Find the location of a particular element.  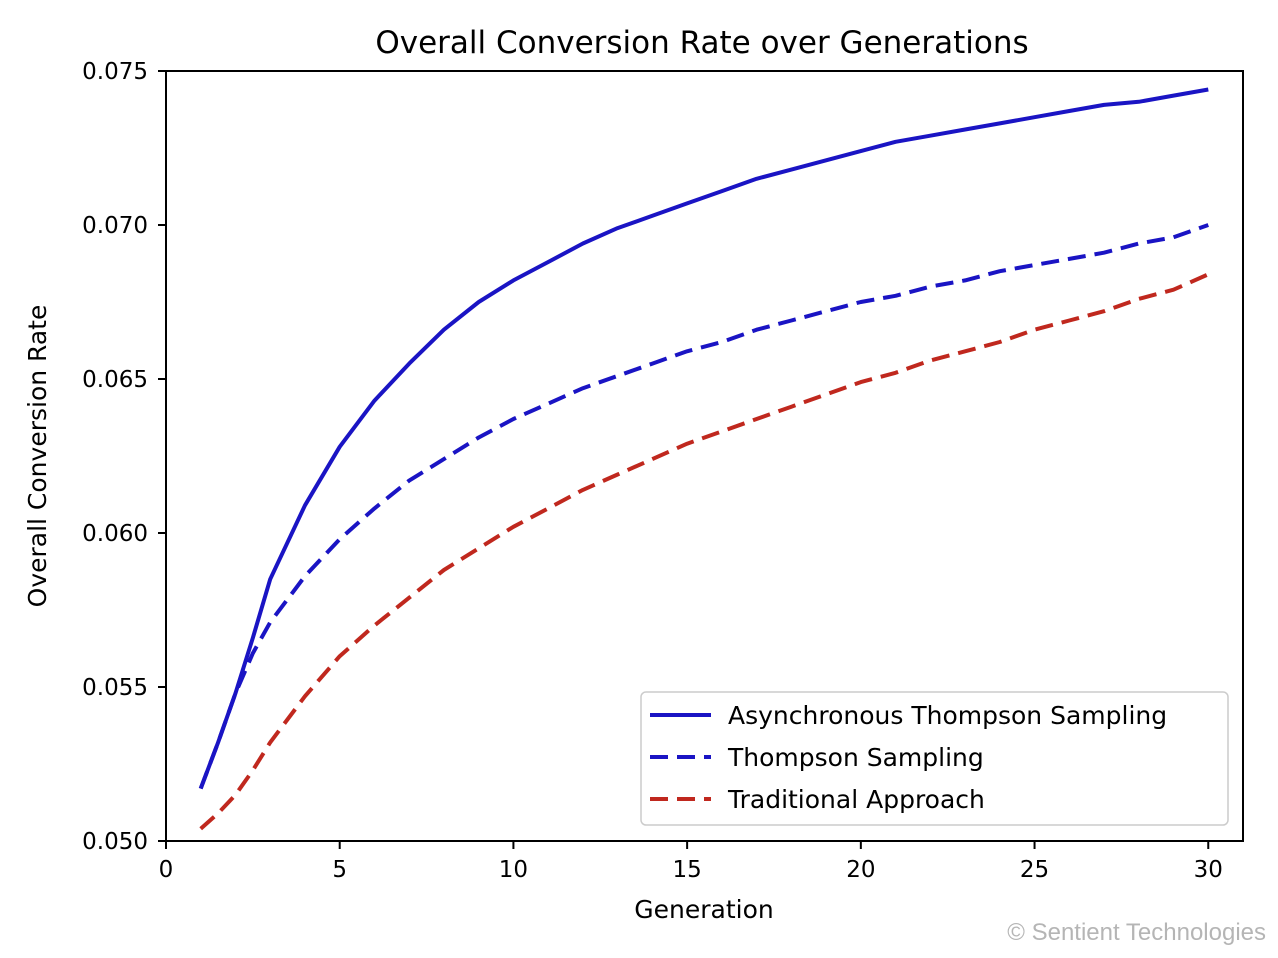

legend-label-2: Traditional Approach is located at coordinates (856, 799).